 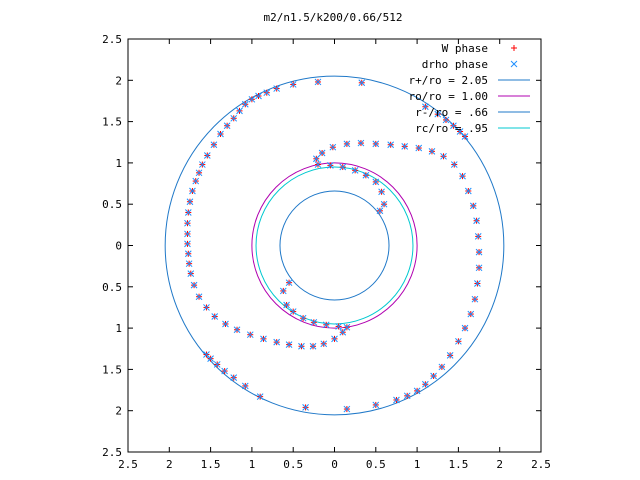 What do you see at coordinates (541, 464) in the screenshot?
I see `x-tick-label: 2.5` at bounding box center [541, 464].